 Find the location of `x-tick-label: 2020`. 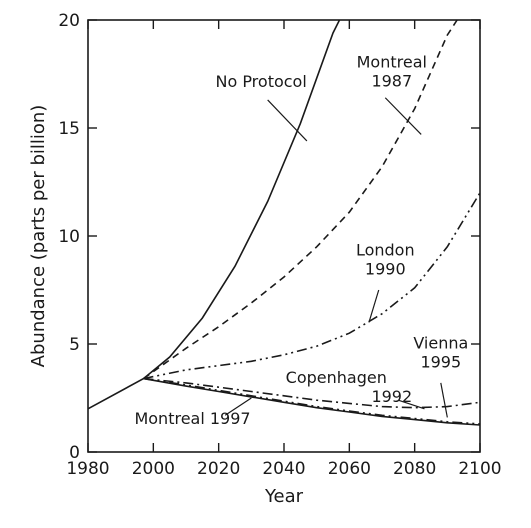

x-tick-label: 2020 is located at coordinates (218, 469).